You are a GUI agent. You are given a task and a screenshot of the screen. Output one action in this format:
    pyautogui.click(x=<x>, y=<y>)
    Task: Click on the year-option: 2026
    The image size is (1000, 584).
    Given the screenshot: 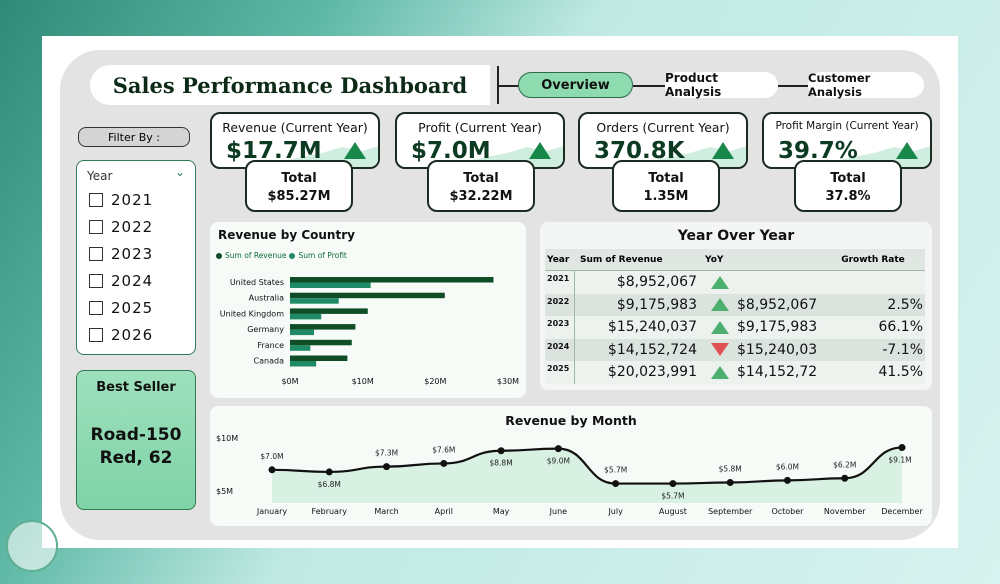 What is the action you would take?
    pyautogui.click(x=121, y=335)
    